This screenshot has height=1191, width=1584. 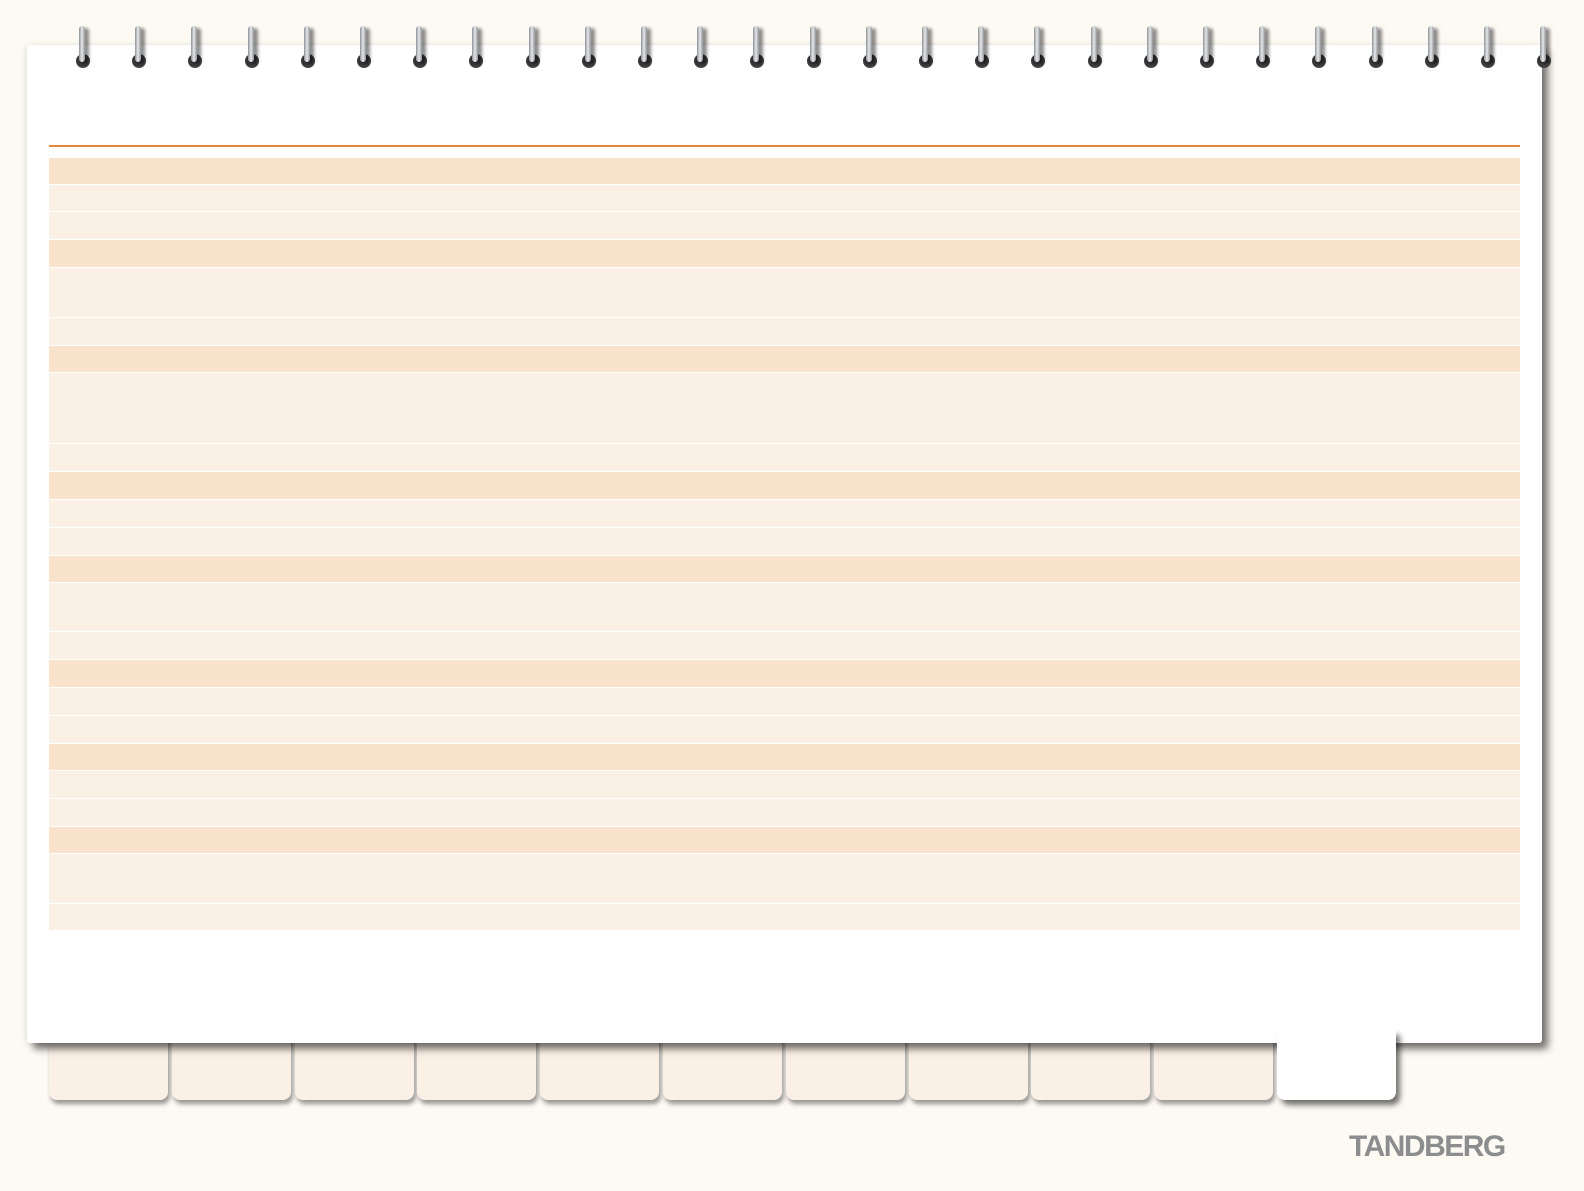 What do you see at coordinates (784, 146) in the screenshot?
I see `title-rule` at bounding box center [784, 146].